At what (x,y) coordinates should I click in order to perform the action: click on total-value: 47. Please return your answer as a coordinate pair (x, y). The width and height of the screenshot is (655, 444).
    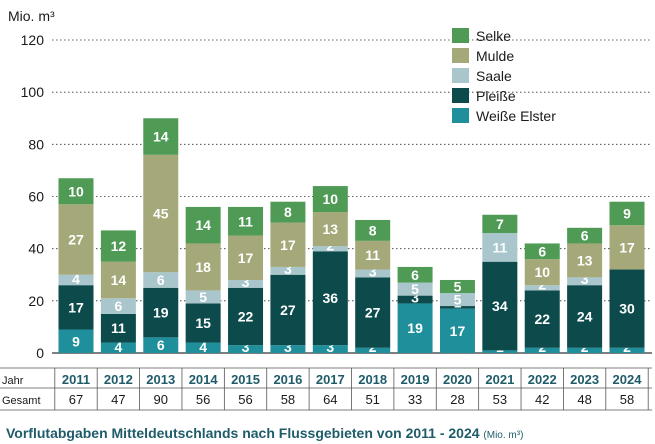
    Looking at the image, I should click on (118, 399).